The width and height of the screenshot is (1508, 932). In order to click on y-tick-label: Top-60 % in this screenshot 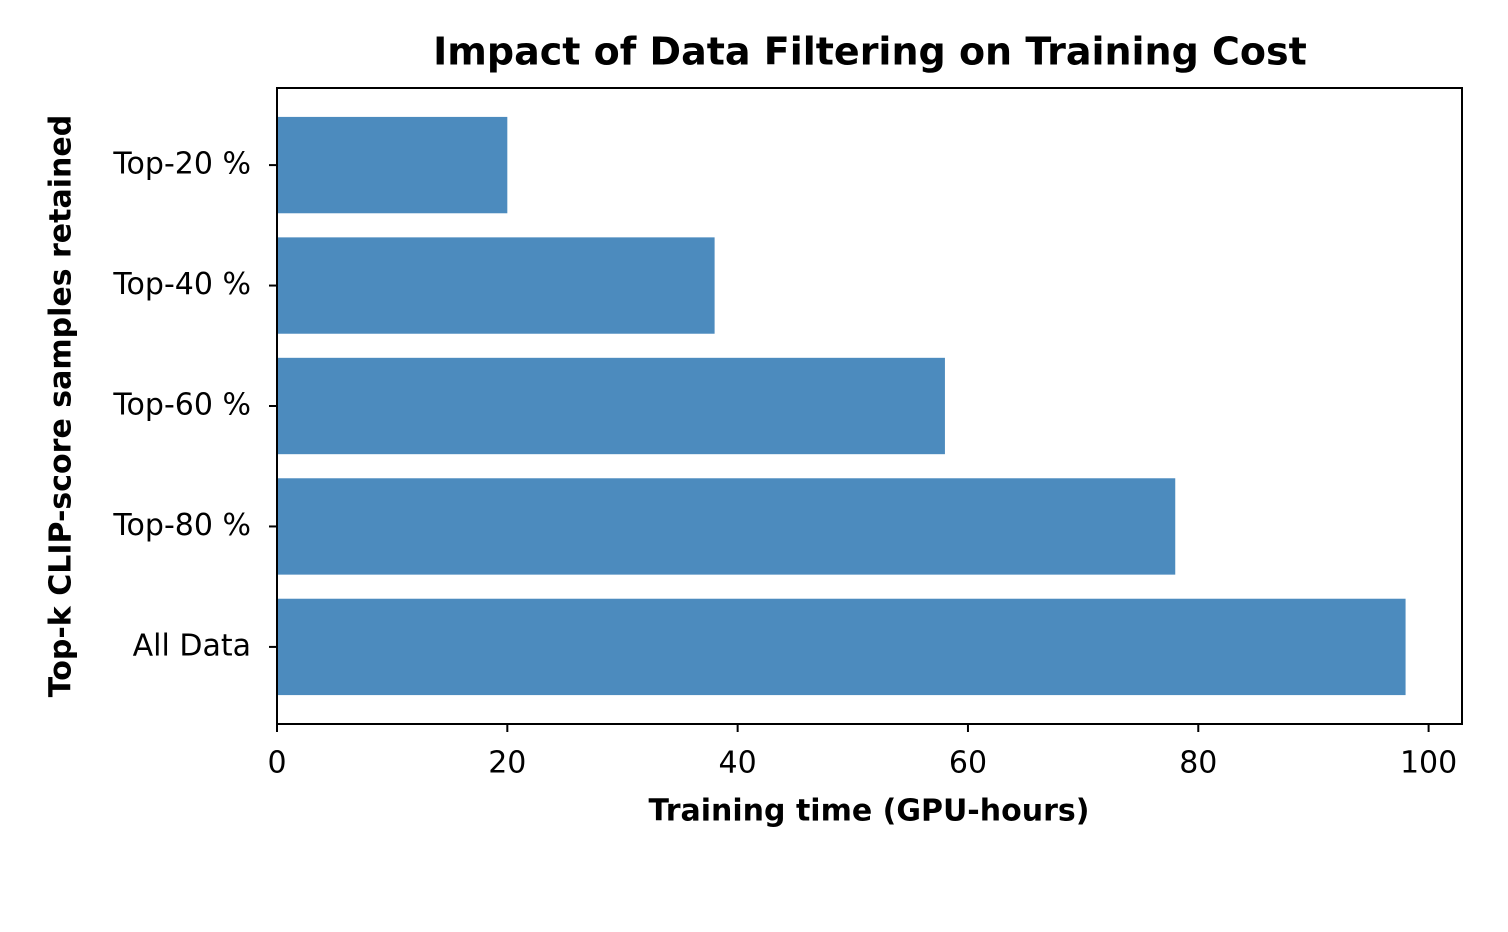, I will do `click(181, 405)`.